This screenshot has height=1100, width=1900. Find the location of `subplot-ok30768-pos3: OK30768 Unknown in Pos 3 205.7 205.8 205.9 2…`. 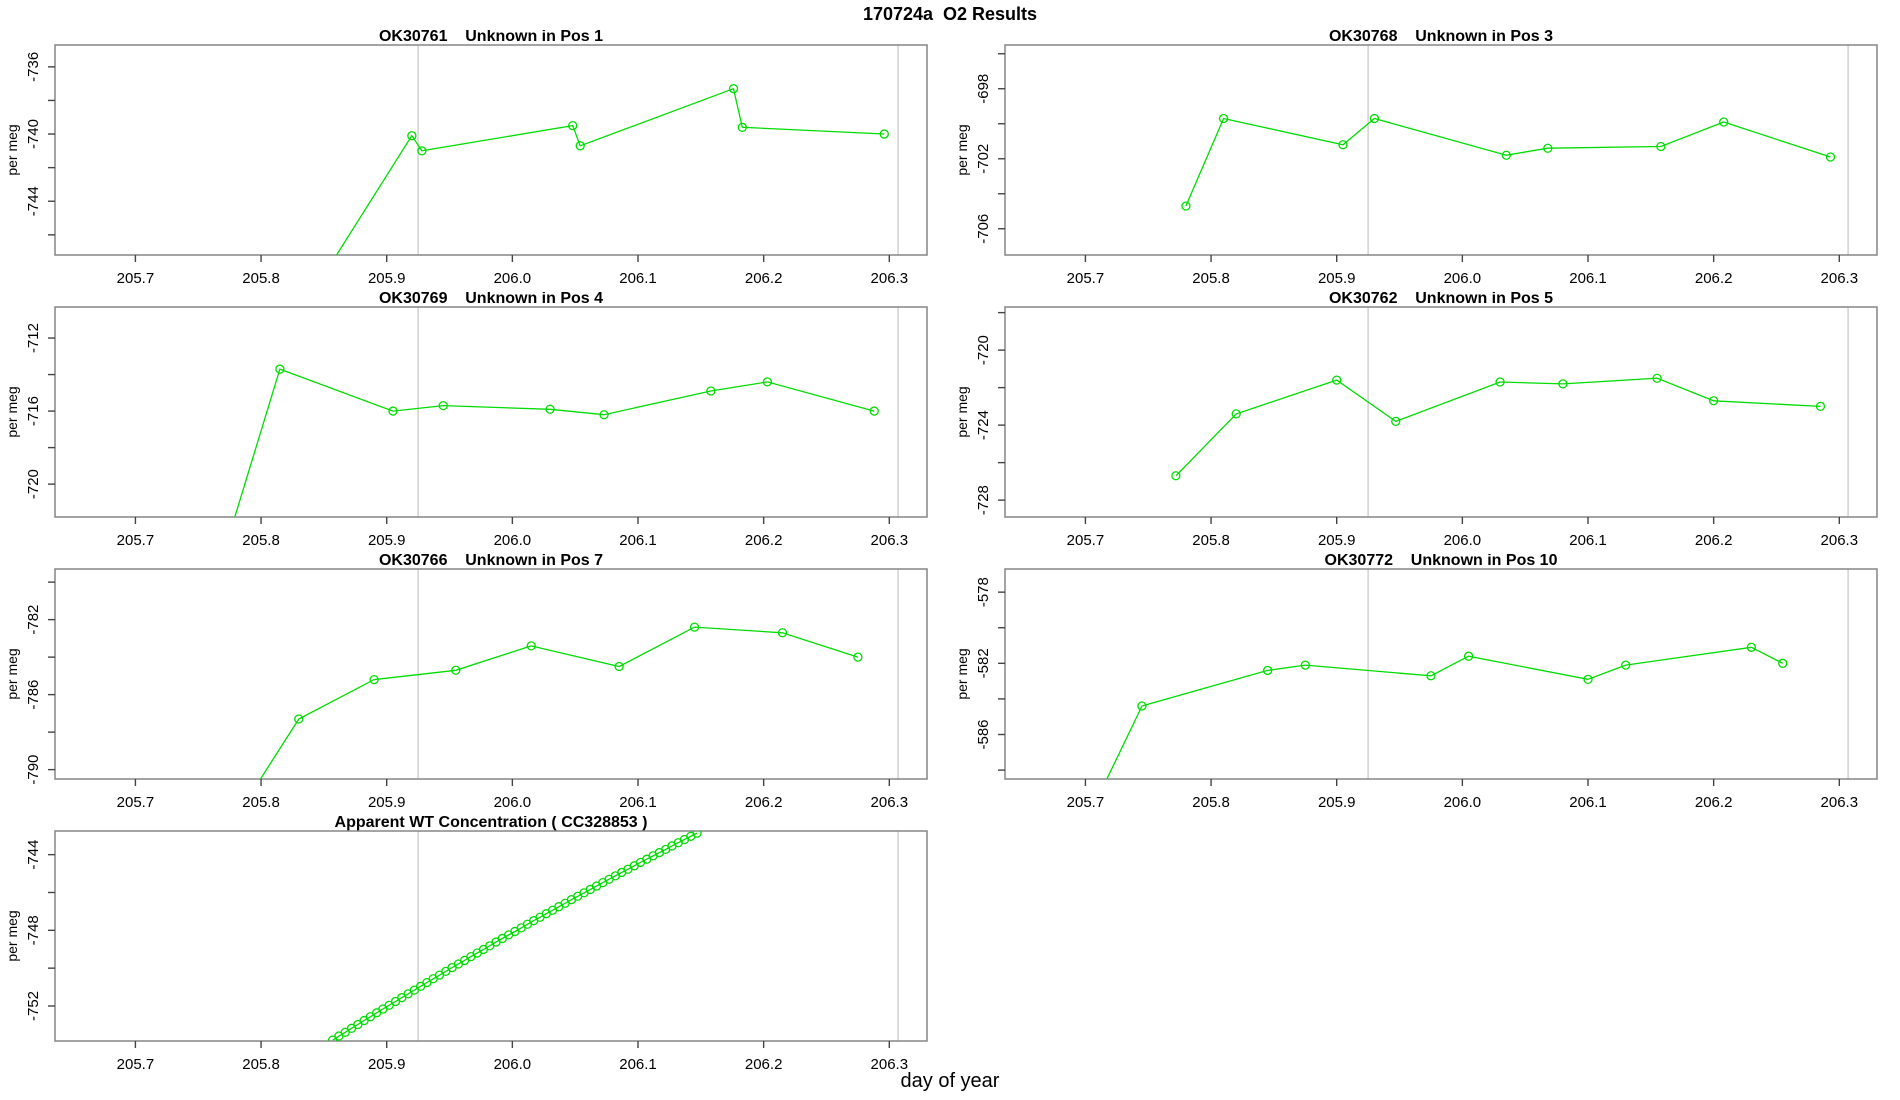

subplot-ok30768-pos3: OK30768 Unknown in Pos 3 205.7 205.8 205.9 2… is located at coordinates (1425, 161).